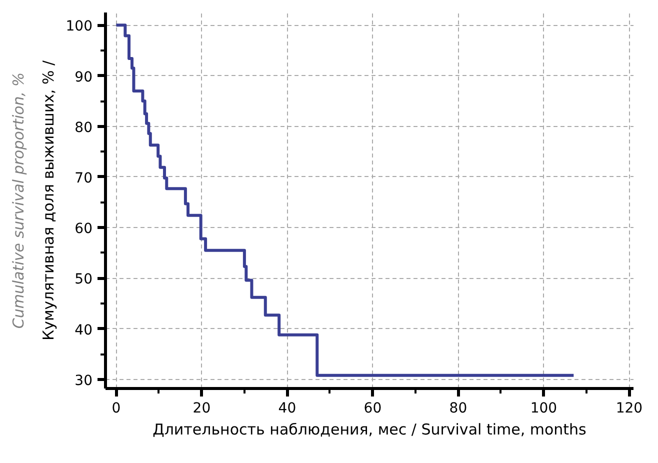 This screenshot has width=658, height=463. Describe the element at coordinates (83, 330) in the screenshot. I see `y-tick-label: 40` at that location.